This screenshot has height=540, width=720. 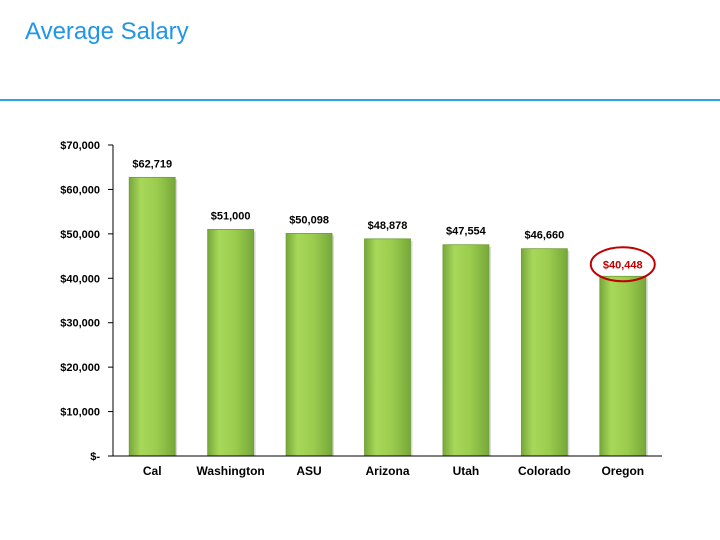 What do you see at coordinates (544, 352) in the screenshot?
I see `bar-colorado` at bounding box center [544, 352].